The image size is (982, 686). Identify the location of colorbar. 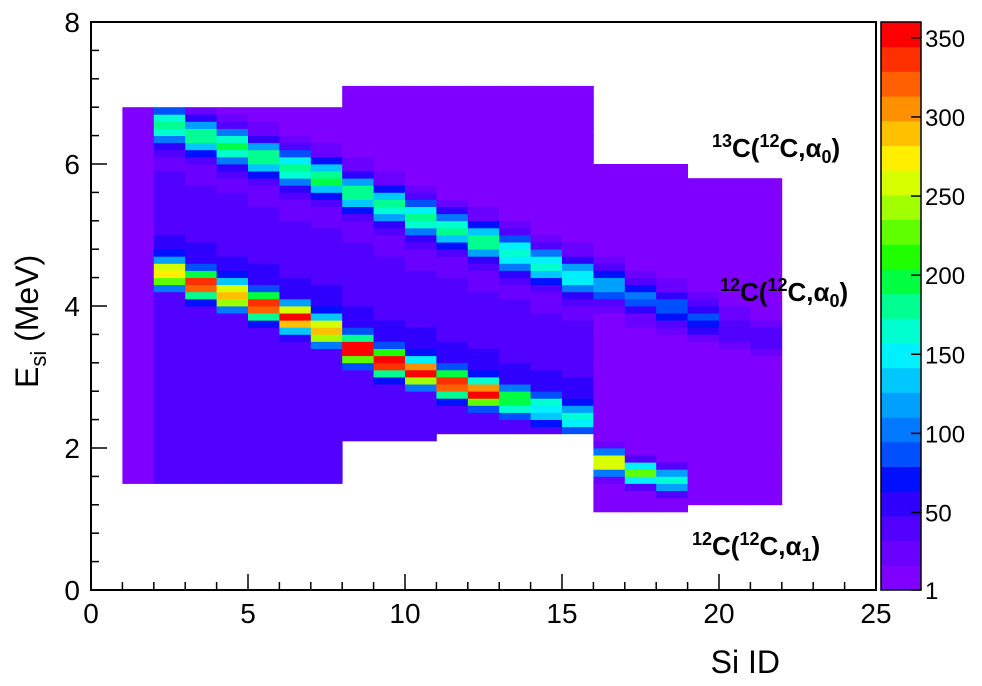
(901, 306).